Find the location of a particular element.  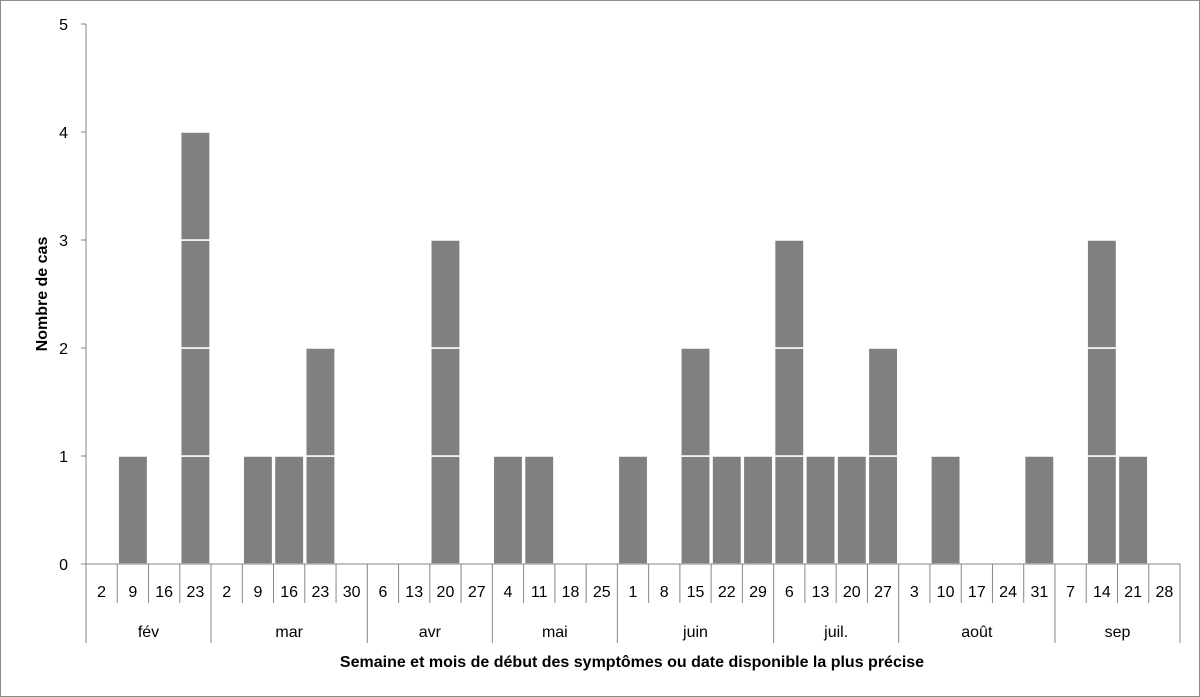

week-label: 14 is located at coordinates (1102, 592).